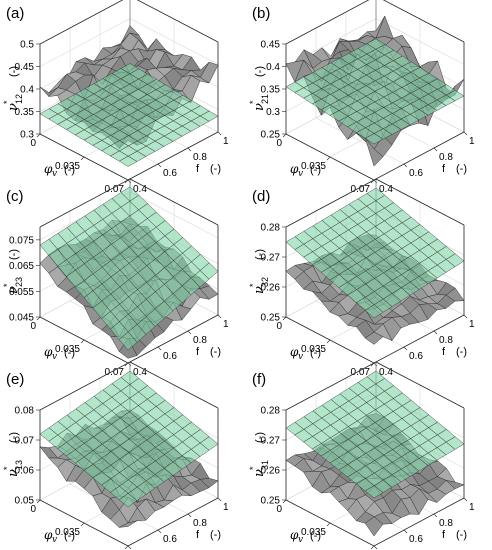 The width and height of the screenshot is (492, 550). What do you see at coordinates (271, 318) in the screenshot?
I see `z-tick-label: 0.25` at bounding box center [271, 318].